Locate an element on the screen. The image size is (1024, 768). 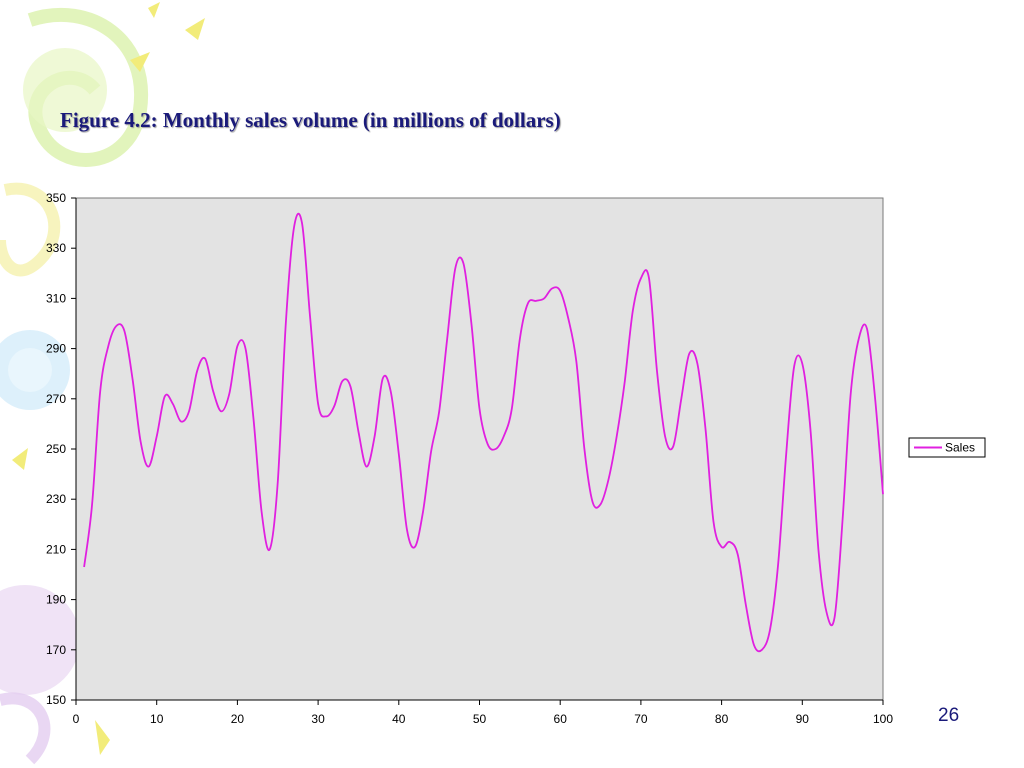
x-tick-label: 60 is located at coordinates (561, 719).